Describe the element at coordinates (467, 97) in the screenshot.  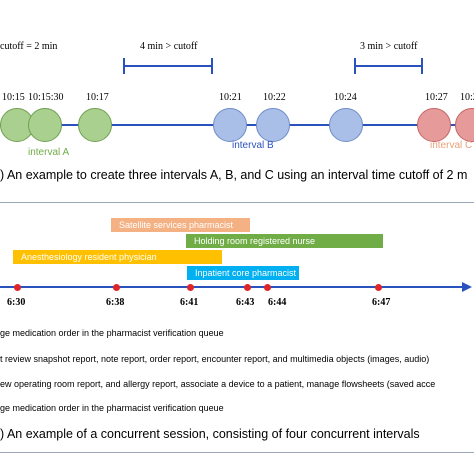
I see `time-label: 10:2` at that location.